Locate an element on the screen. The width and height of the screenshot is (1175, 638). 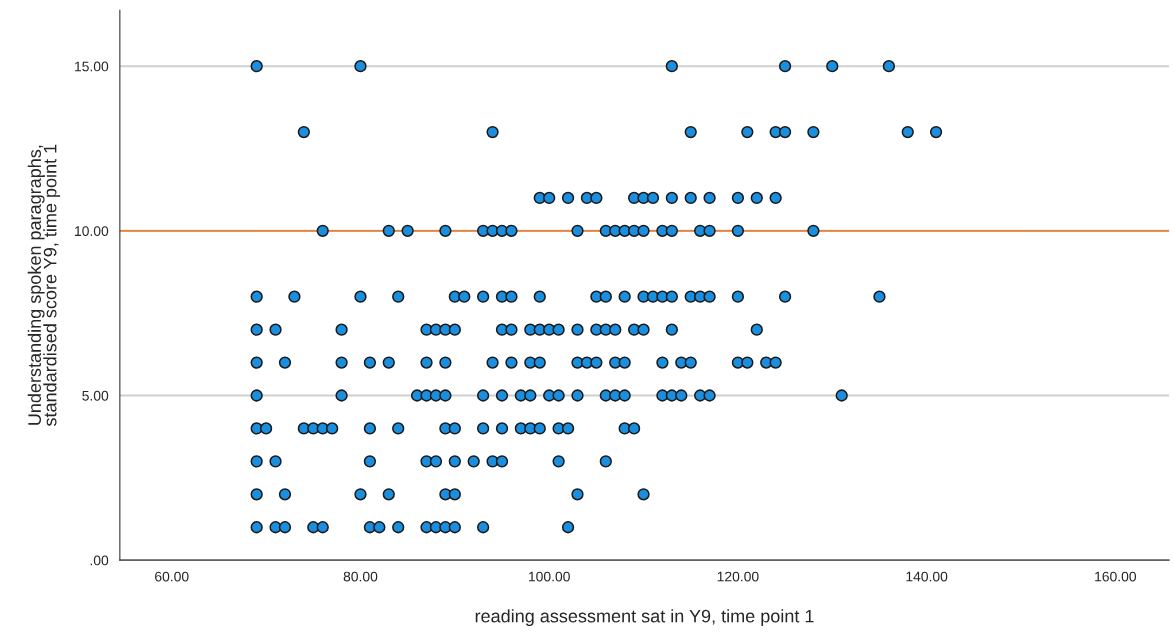
x-tick-label: 160.00 is located at coordinates (1116, 576).